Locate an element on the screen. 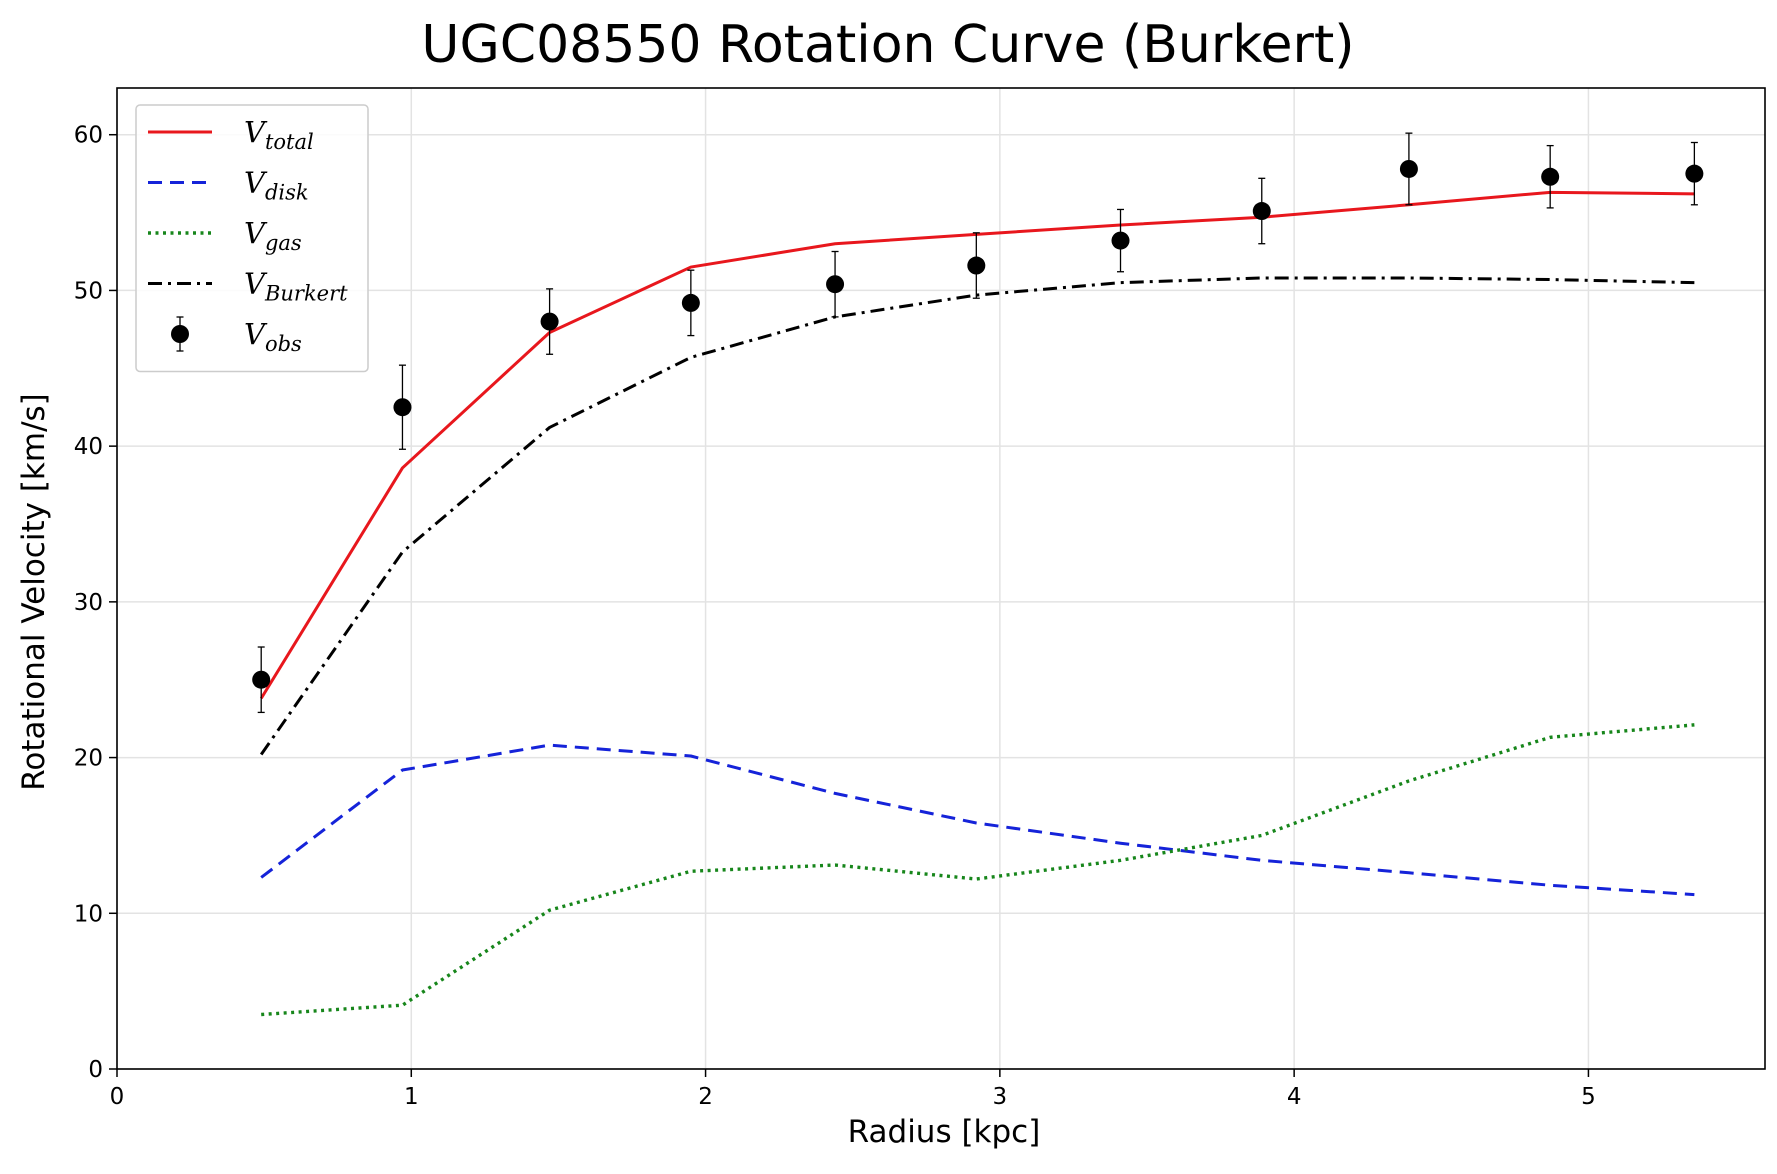  chart-title: UGC08550 Rotation Curve (Burkert) is located at coordinates (887, 45).